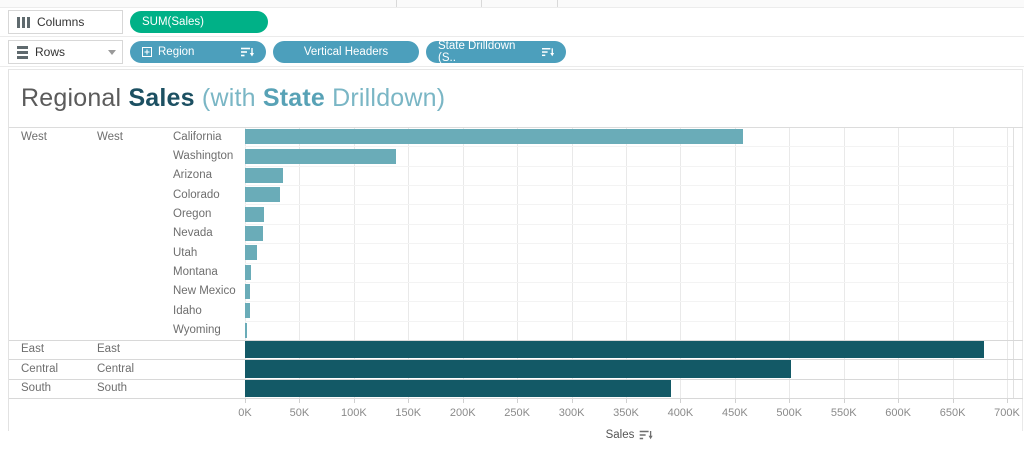 The image size is (1024, 461). Describe the element at coordinates (112, 388) in the screenshot. I see `vertical-header: South` at that location.